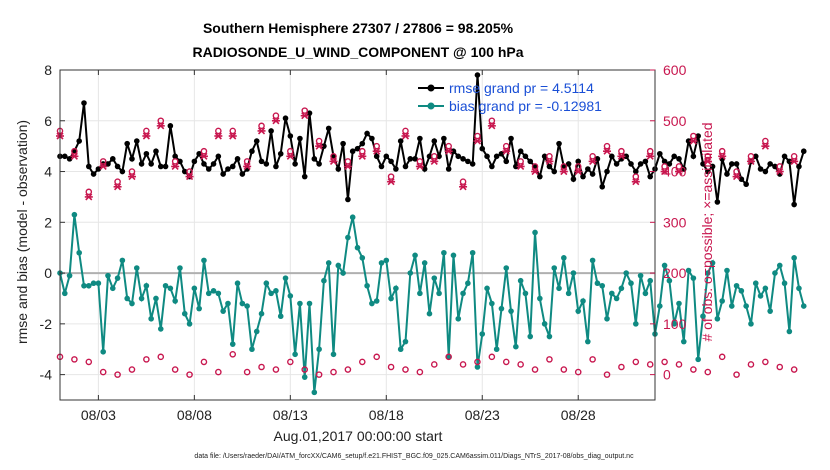 The height and width of the screenshot is (470, 830). Describe the element at coordinates (667, 375) in the screenshot. I see `y-tick-label-right: 0` at that location.